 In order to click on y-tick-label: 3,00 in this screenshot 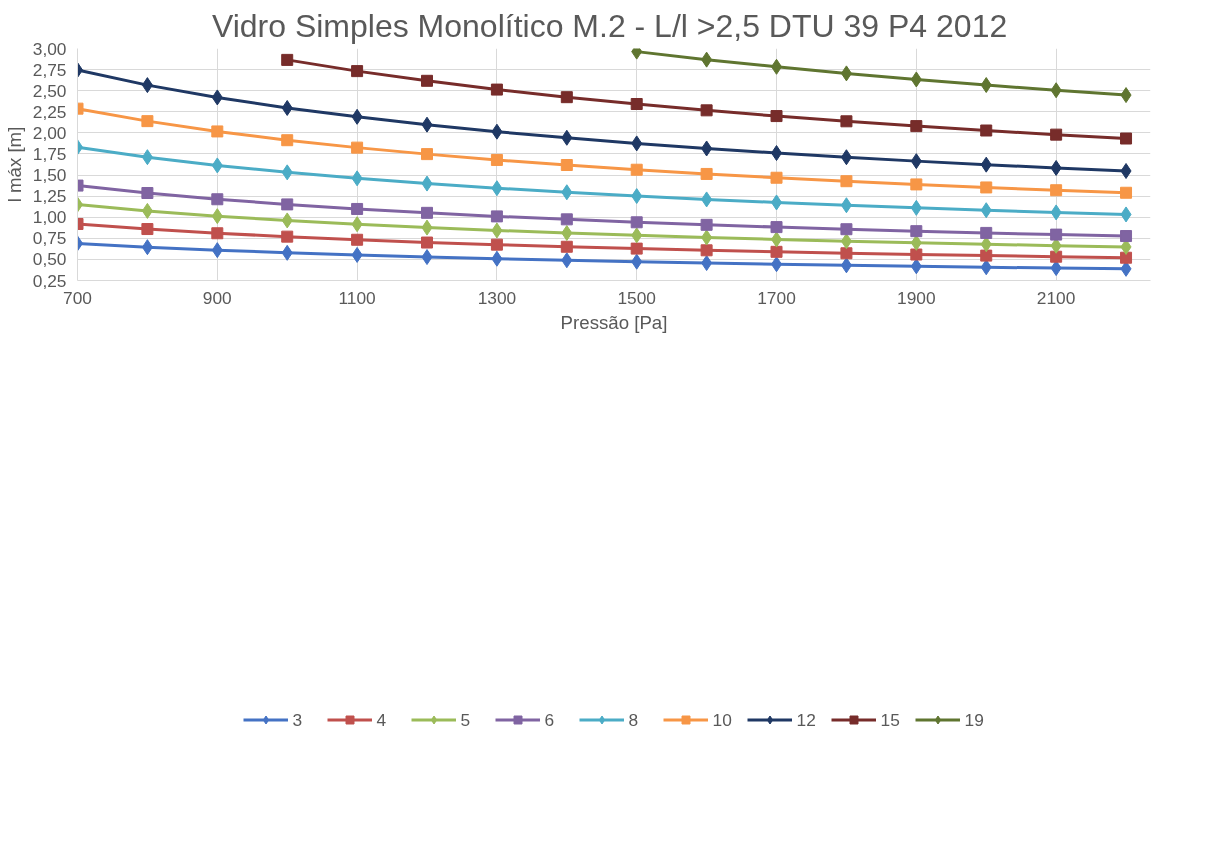, I will do `click(49, 48)`.